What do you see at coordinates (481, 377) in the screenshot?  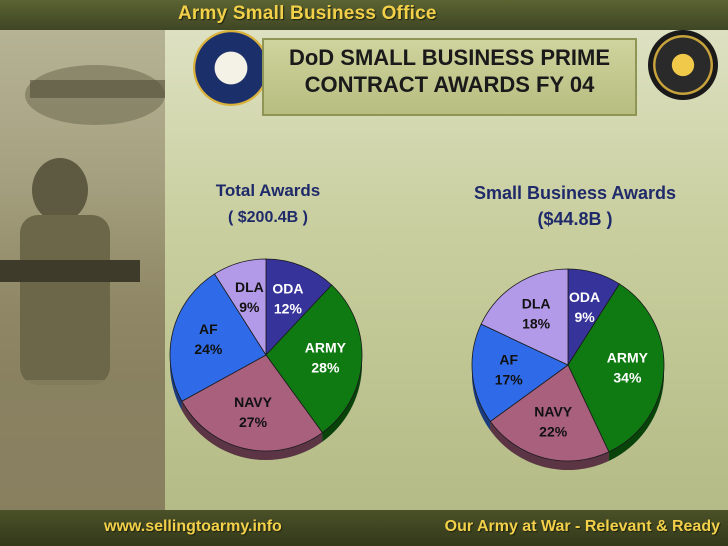 I see `pie-slice-side-af` at bounding box center [481, 377].